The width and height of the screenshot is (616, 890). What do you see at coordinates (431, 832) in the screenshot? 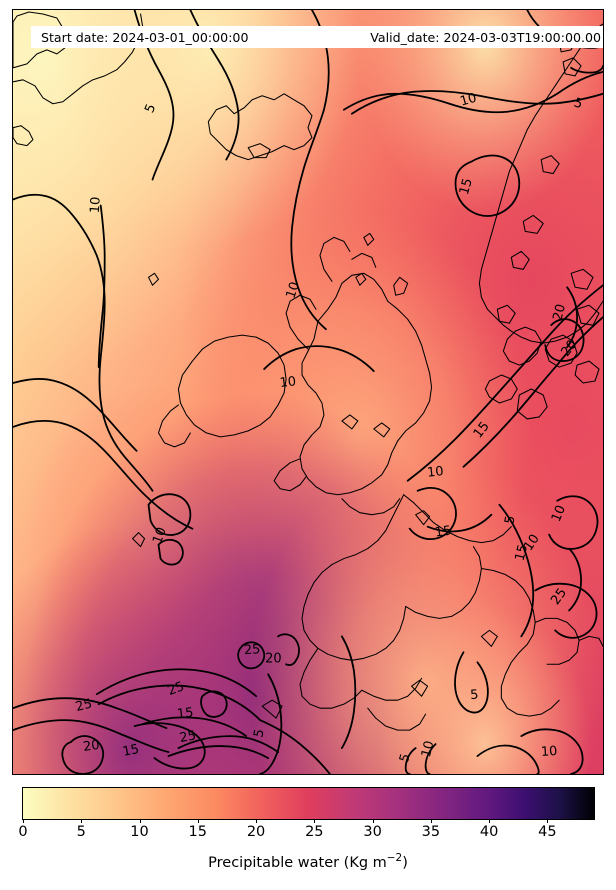
I see `colorbar-tick-label: 35` at bounding box center [431, 832].